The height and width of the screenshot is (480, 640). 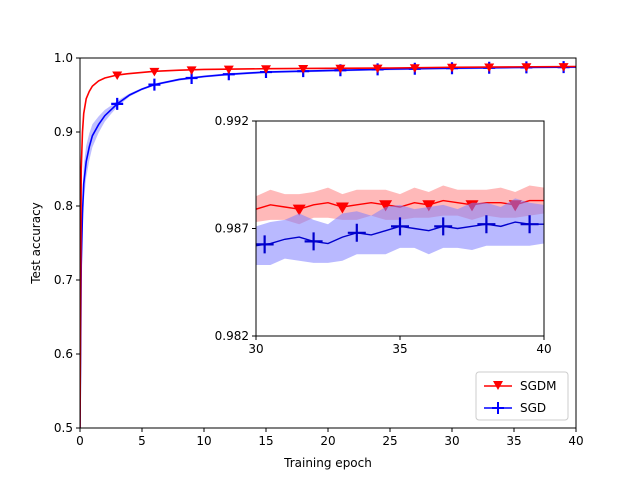 I want to click on inset-series-sgd, so click(x=400, y=232).